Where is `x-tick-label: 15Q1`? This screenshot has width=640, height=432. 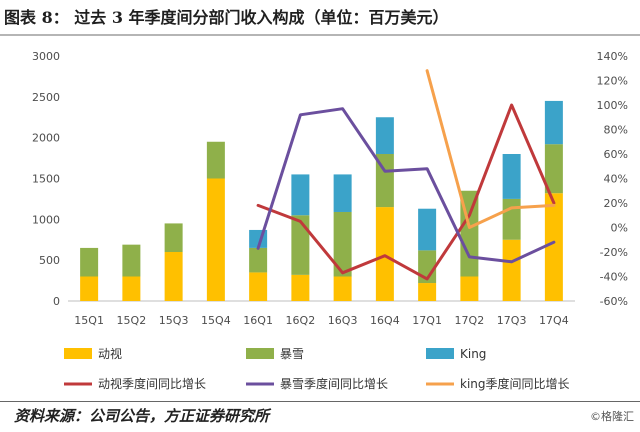 x-tick-label: 15Q1 is located at coordinates (89, 320).